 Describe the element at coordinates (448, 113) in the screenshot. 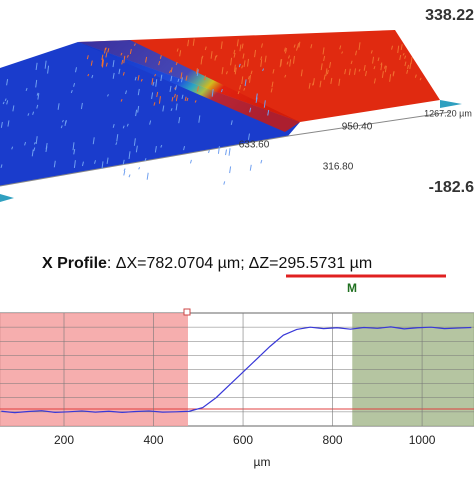

I see `surface-x-tick: 1267.20 µm` at that location.